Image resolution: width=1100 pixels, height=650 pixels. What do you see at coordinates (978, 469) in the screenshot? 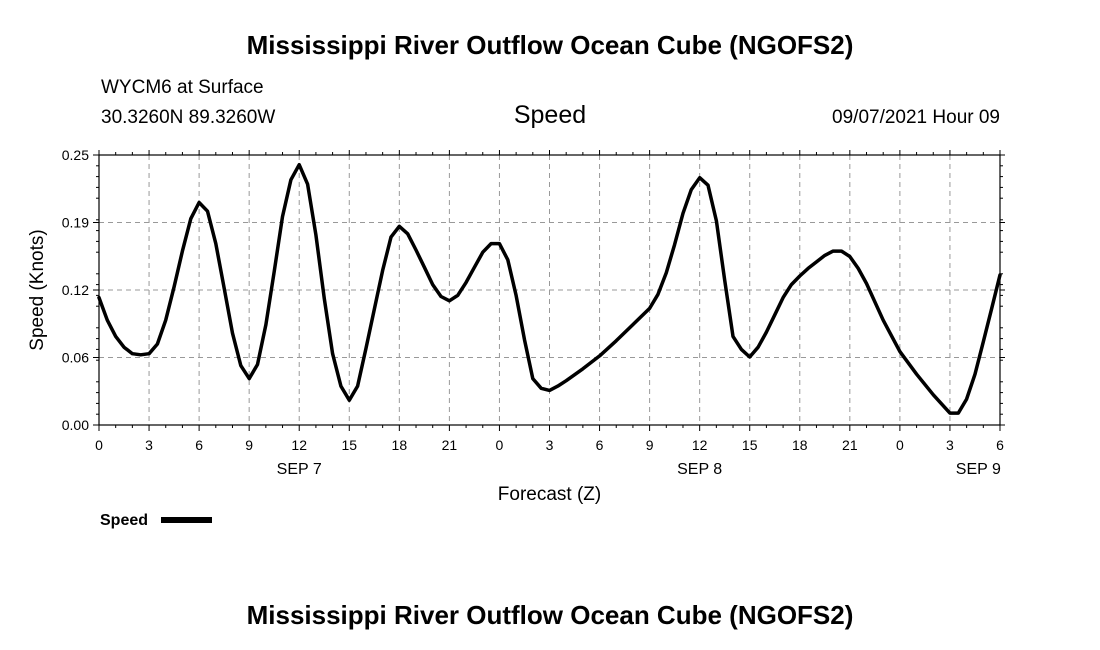
I see `date-label: SEP 9` at bounding box center [978, 469].